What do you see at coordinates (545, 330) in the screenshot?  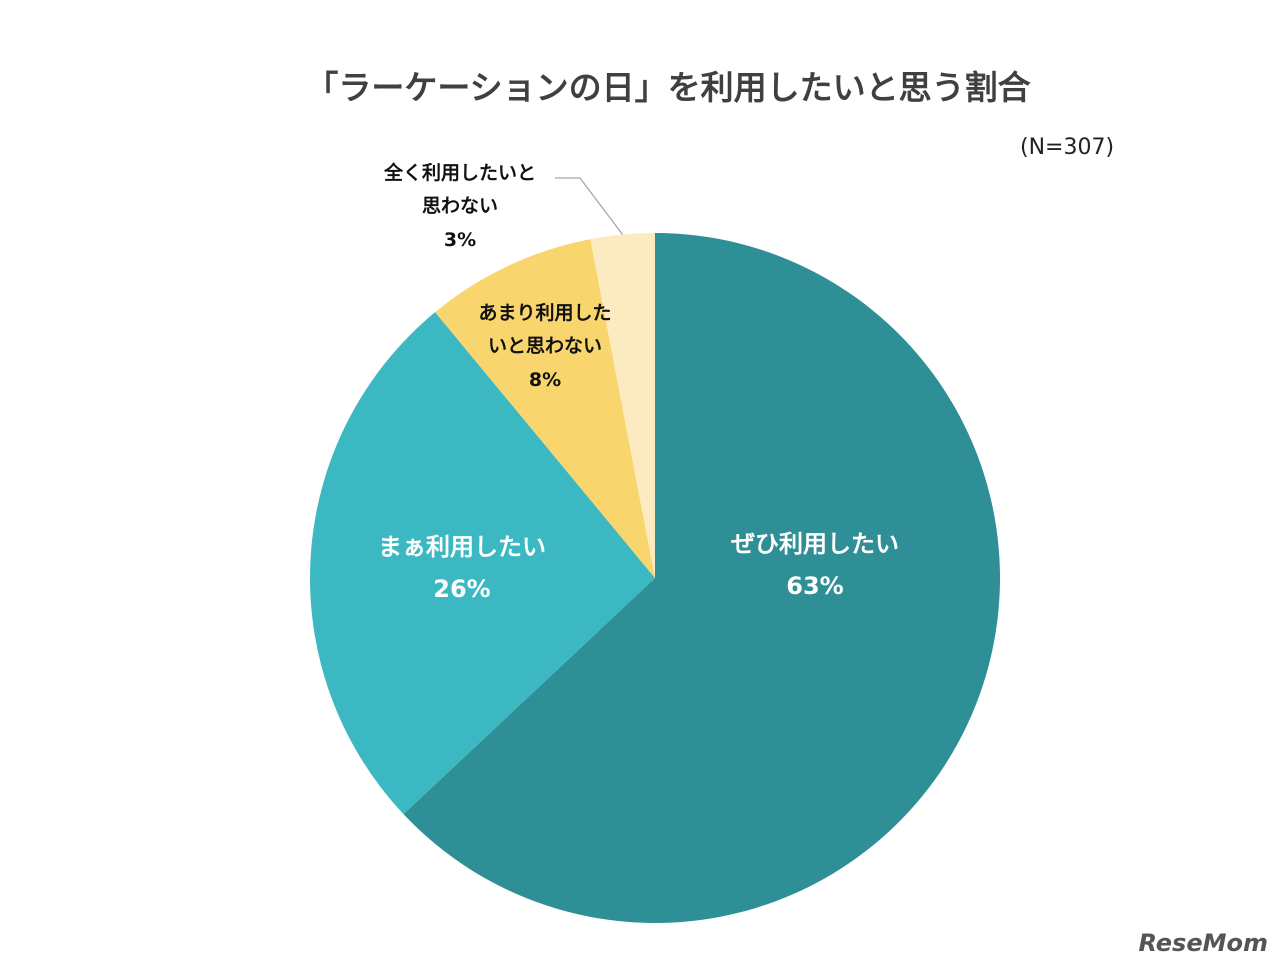 I see `category-label: あまり利用したいと思わない` at bounding box center [545, 330].